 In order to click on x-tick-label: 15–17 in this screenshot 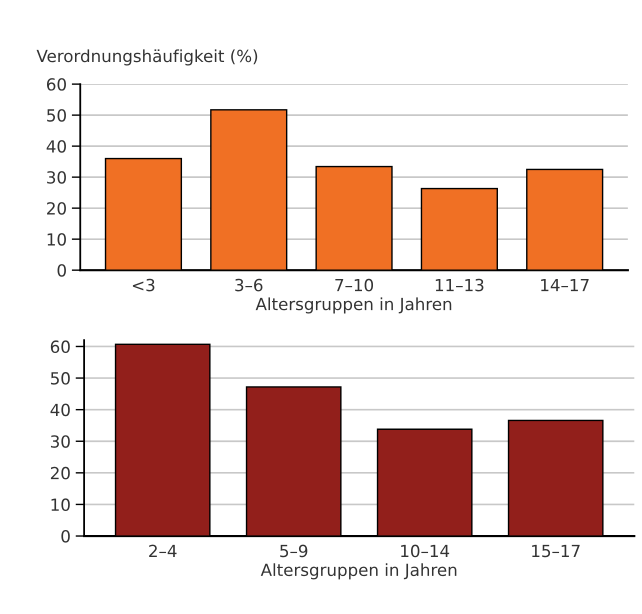, I will do `click(556, 551)`.